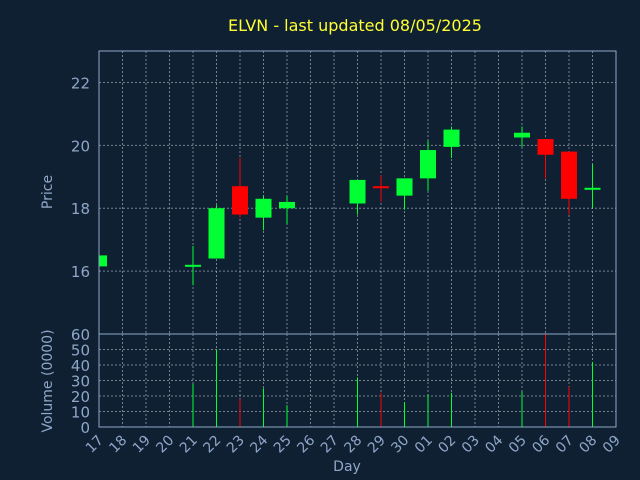 The image size is (640, 480). What do you see at coordinates (392, 380) in the screenshot?
I see `volume-bars` at bounding box center [392, 380].